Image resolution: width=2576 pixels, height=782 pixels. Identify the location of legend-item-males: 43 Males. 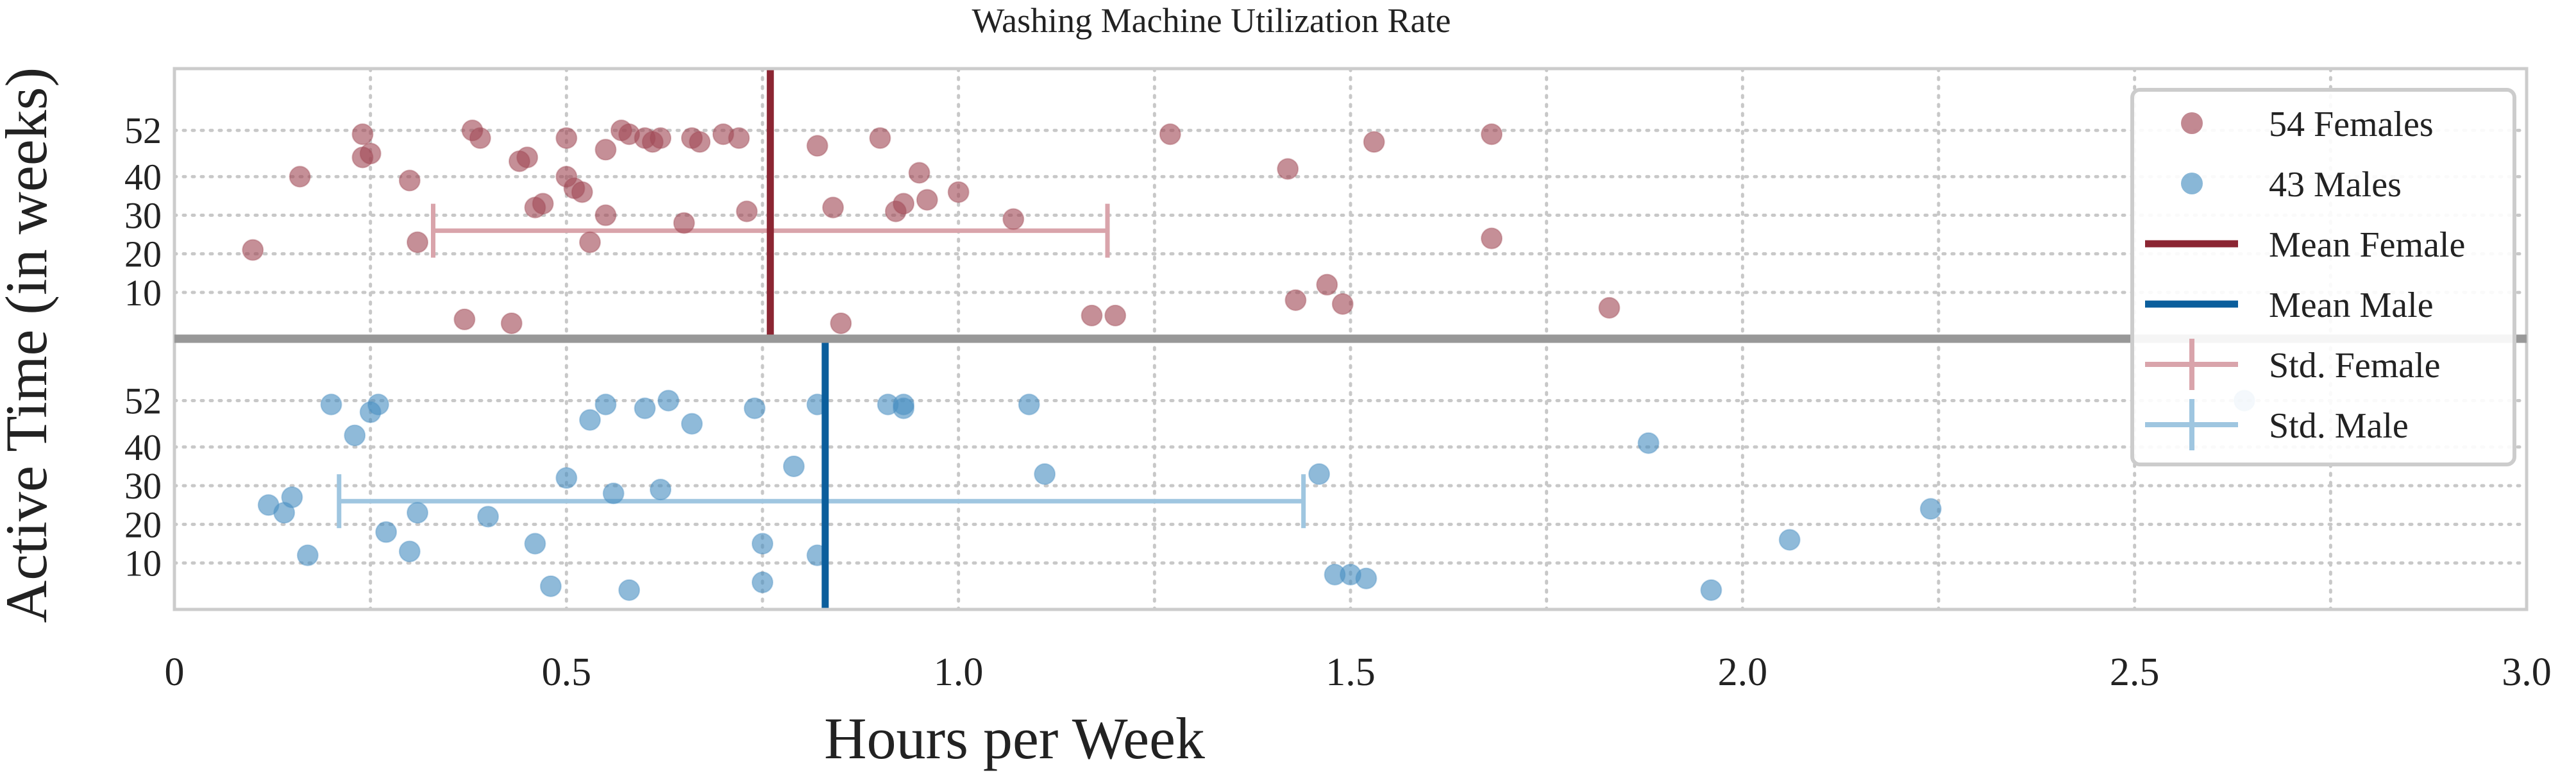
(2291, 185).